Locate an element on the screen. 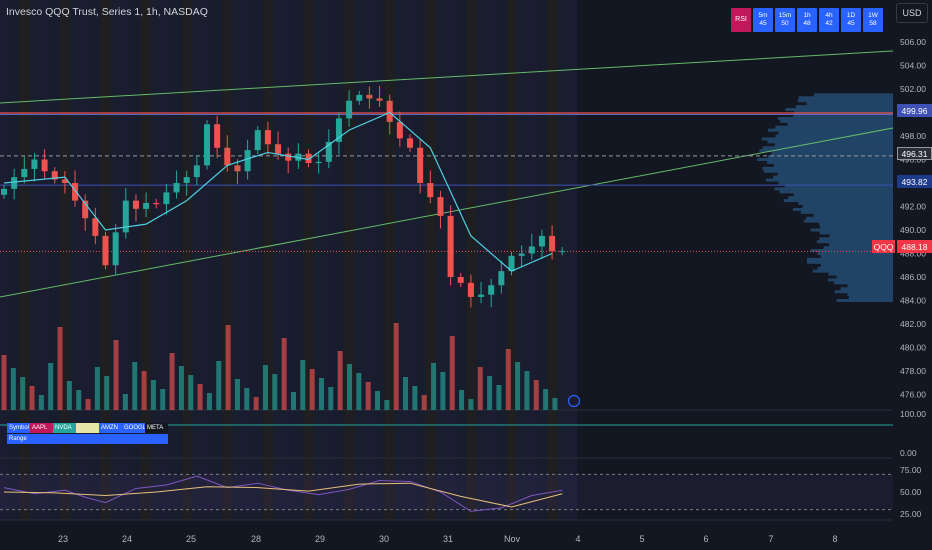  symbol-tag: QQQ is located at coordinates (883, 246).